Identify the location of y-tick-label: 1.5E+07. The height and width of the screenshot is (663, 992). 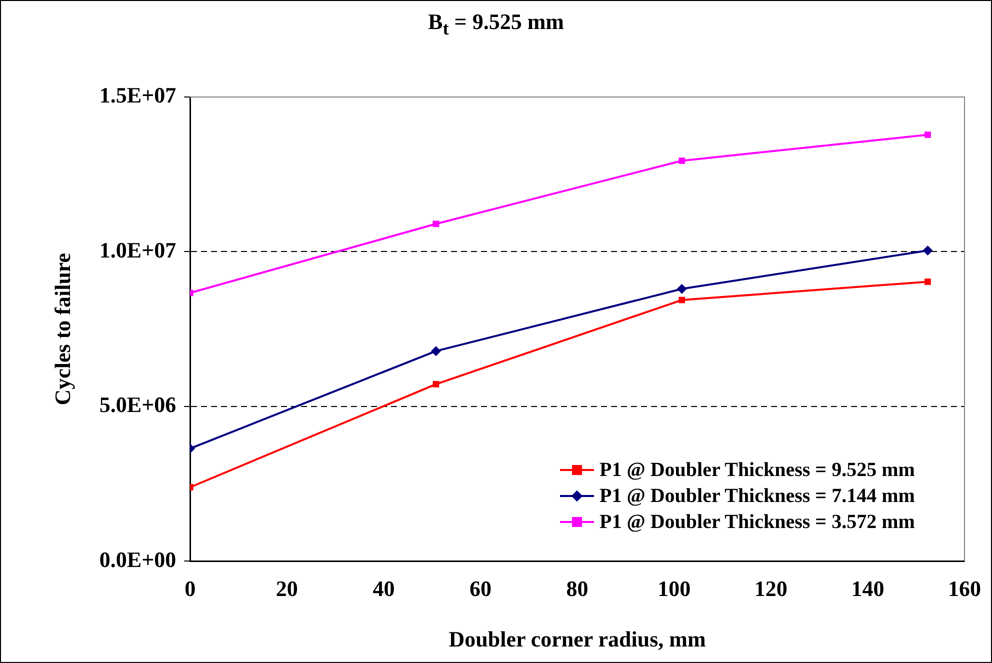
(137, 95).